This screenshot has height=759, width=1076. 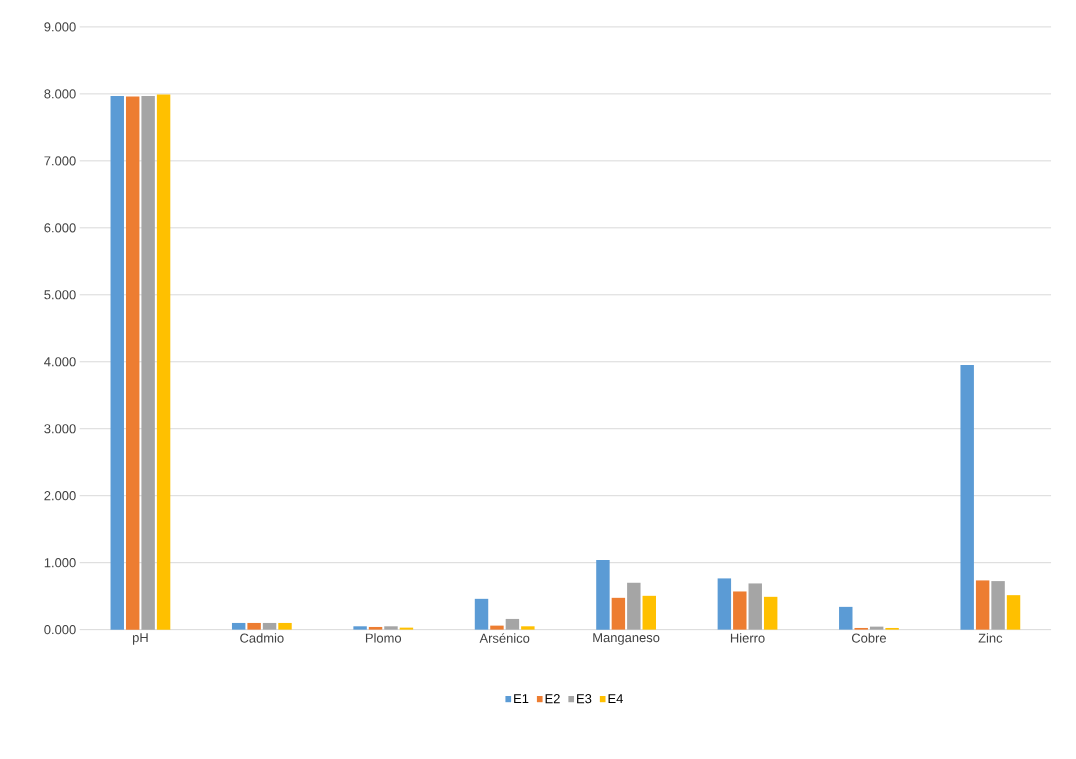 What do you see at coordinates (747, 638) in the screenshot?
I see `x-tick-label: Hierro` at bounding box center [747, 638].